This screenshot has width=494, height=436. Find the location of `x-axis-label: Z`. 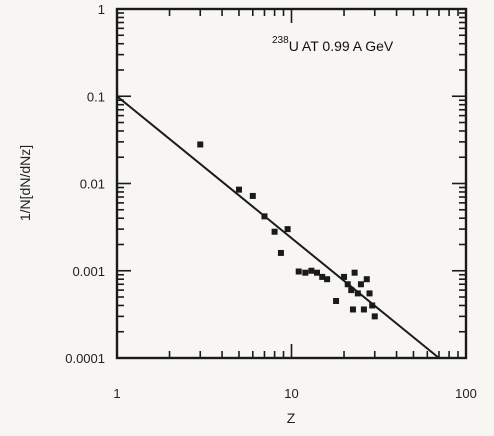

x-axis-label: Z is located at coordinates (291, 418).